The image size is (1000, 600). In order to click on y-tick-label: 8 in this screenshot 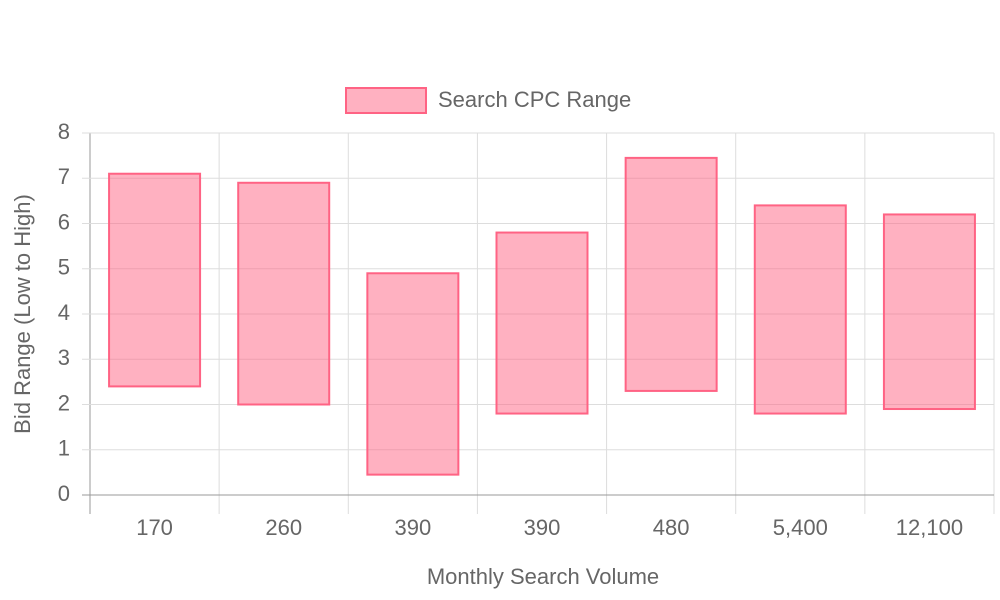, I will do `click(64, 131)`.